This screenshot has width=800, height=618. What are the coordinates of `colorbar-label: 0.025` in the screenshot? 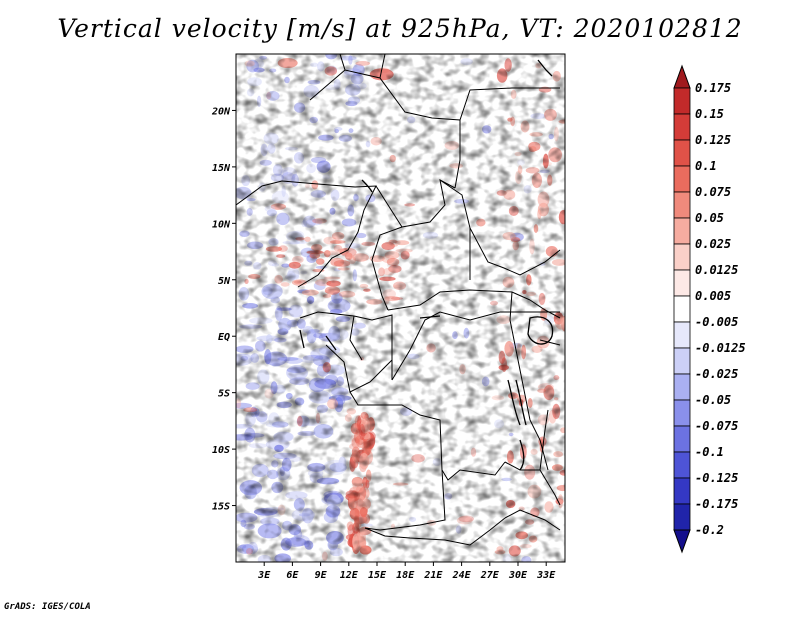 It's located at (713, 244).